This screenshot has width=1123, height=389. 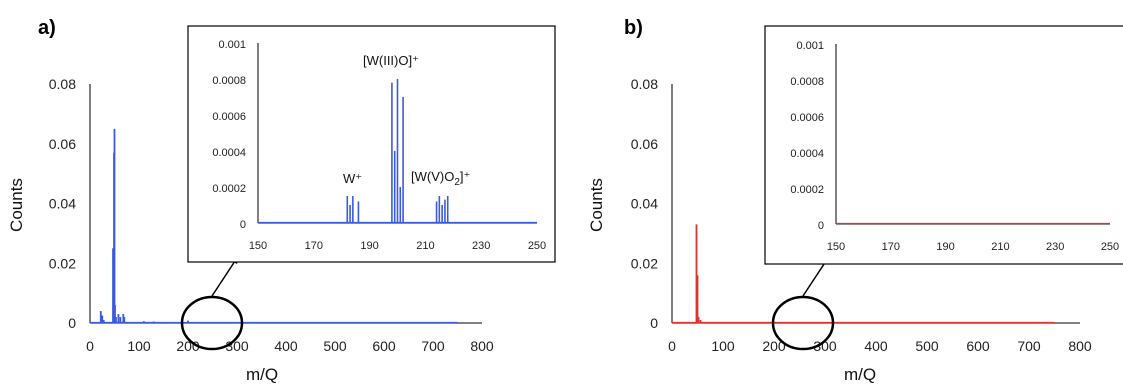 I want to click on annotation-w3o: [W(III)O]⁺, so click(x=391, y=60).